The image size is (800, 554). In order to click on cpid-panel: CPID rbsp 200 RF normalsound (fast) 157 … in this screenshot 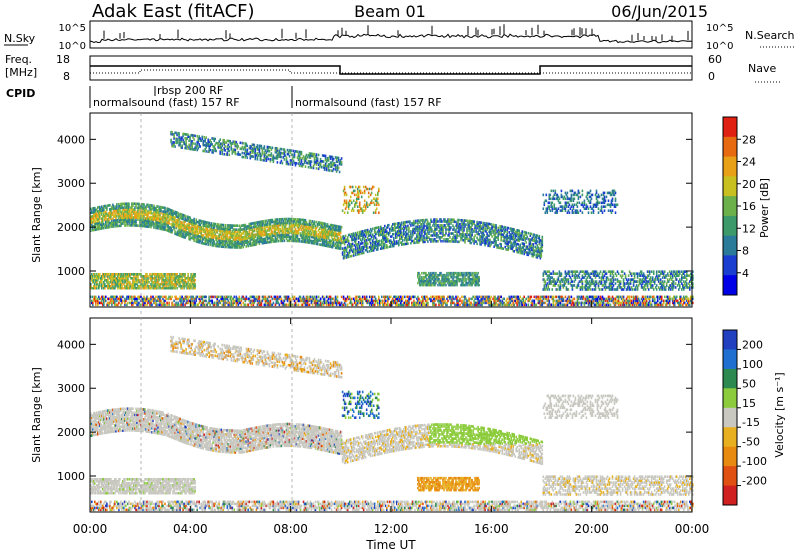, I will do `click(224, 96)`.